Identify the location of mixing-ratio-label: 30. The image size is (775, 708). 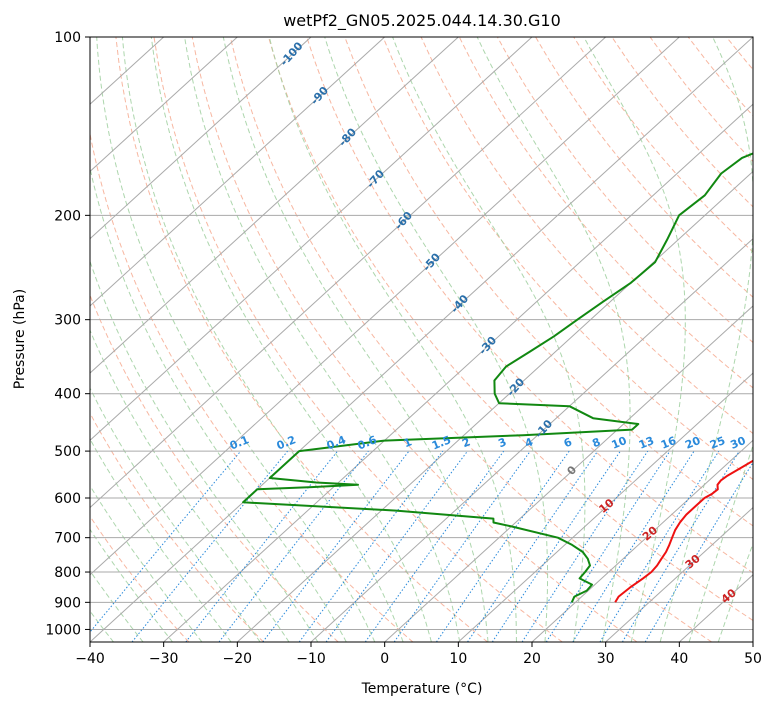
(737, 443).